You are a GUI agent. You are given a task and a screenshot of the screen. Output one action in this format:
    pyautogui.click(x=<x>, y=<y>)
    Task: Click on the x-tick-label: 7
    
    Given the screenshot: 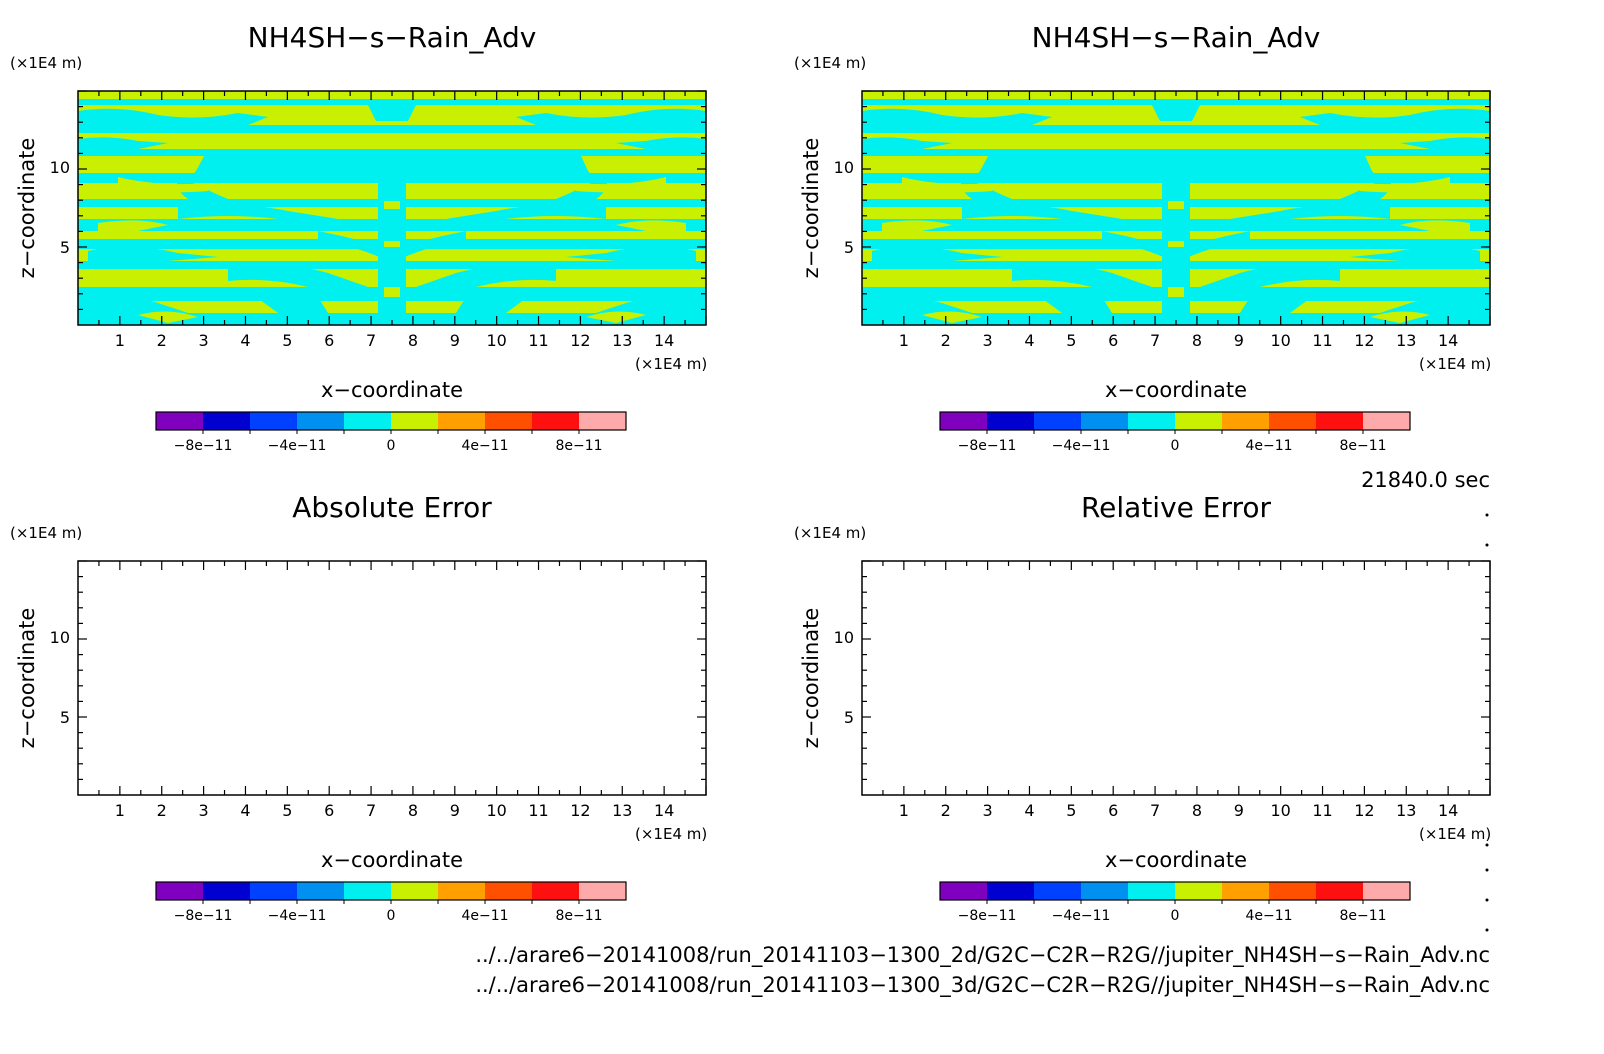 What is the action you would take?
    pyautogui.click(x=371, y=810)
    